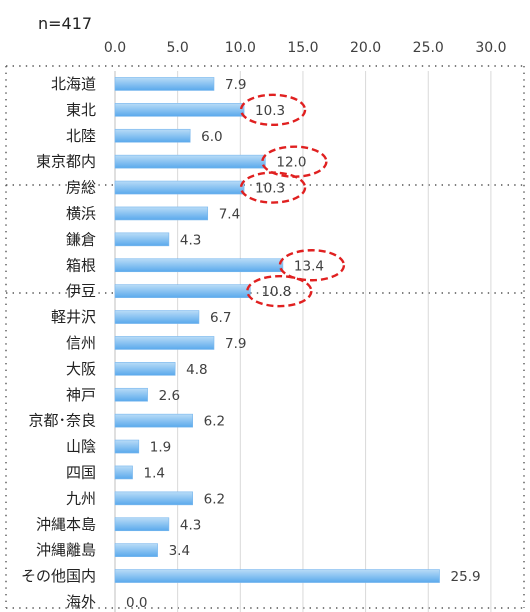 The width and height of the screenshot is (530, 612). I want to click on value-label: 3.4, so click(179, 551).